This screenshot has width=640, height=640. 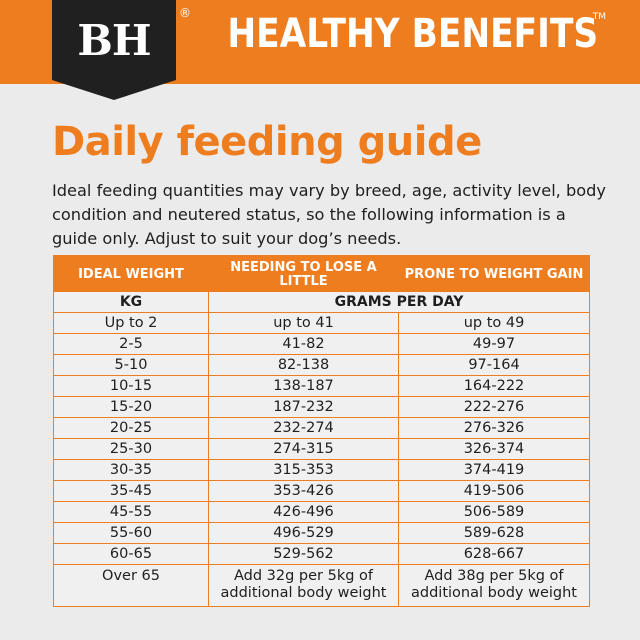 What do you see at coordinates (303, 365) in the screenshot?
I see `lose-a-little-cell: 82-138` at bounding box center [303, 365].